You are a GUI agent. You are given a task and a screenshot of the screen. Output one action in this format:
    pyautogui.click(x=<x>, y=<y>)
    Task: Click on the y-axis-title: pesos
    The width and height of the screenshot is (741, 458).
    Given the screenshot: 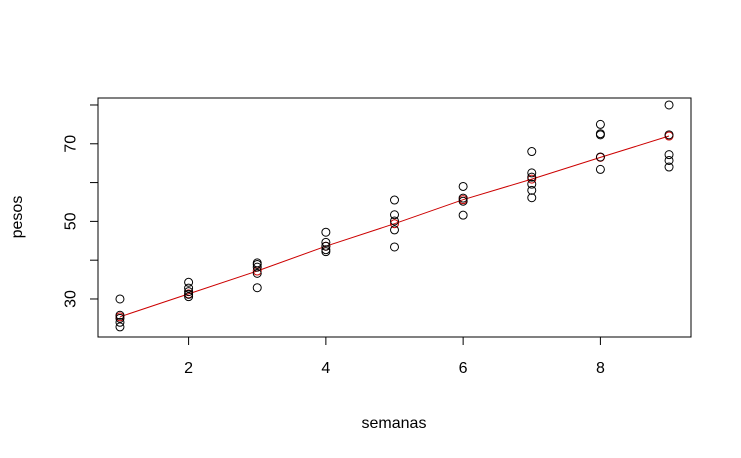 What is the action you would take?
    pyautogui.click(x=17, y=217)
    